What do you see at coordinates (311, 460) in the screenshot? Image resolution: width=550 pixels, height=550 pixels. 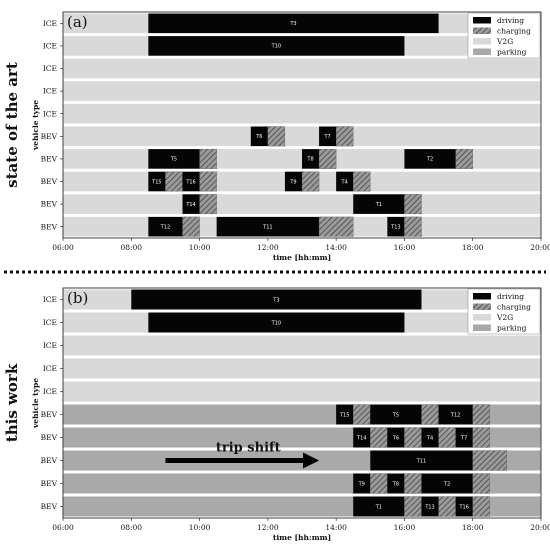 I see `trip-shift-arrow-head` at bounding box center [311, 460].